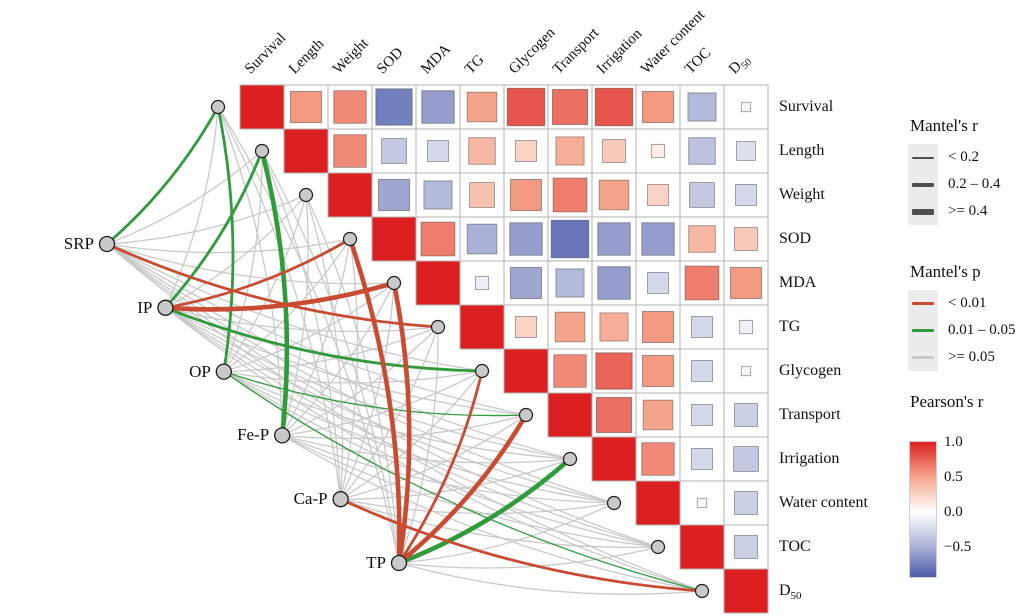 The width and height of the screenshot is (1024, 616). Describe the element at coordinates (340, 499) in the screenshot. I see `env-node` at that location.